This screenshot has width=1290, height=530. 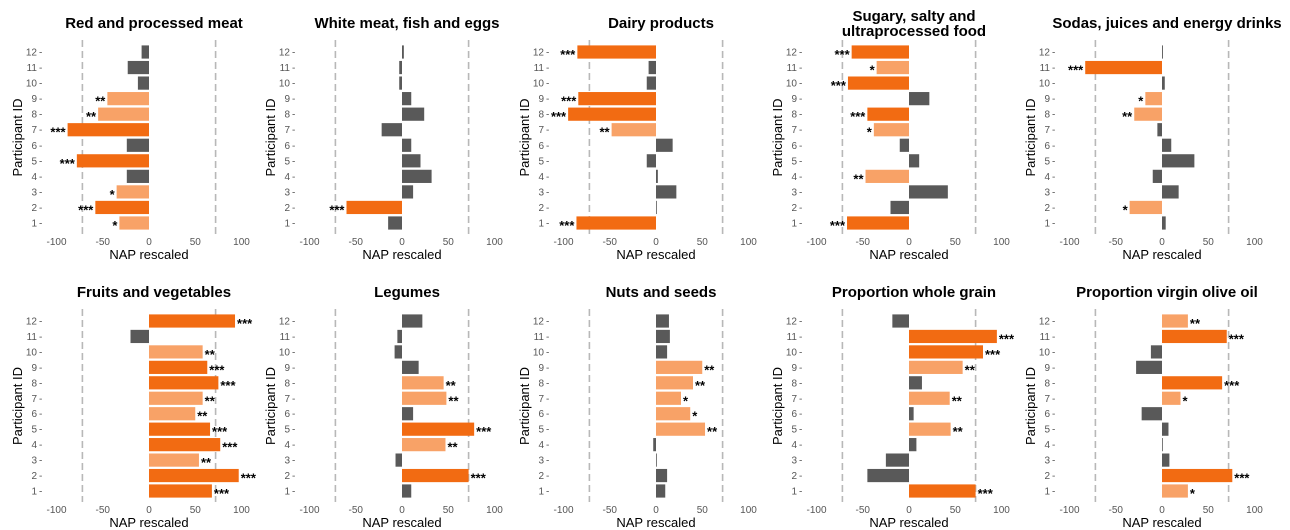 I want to click on panel-title: Dairy products, so click(x=661, y=23).